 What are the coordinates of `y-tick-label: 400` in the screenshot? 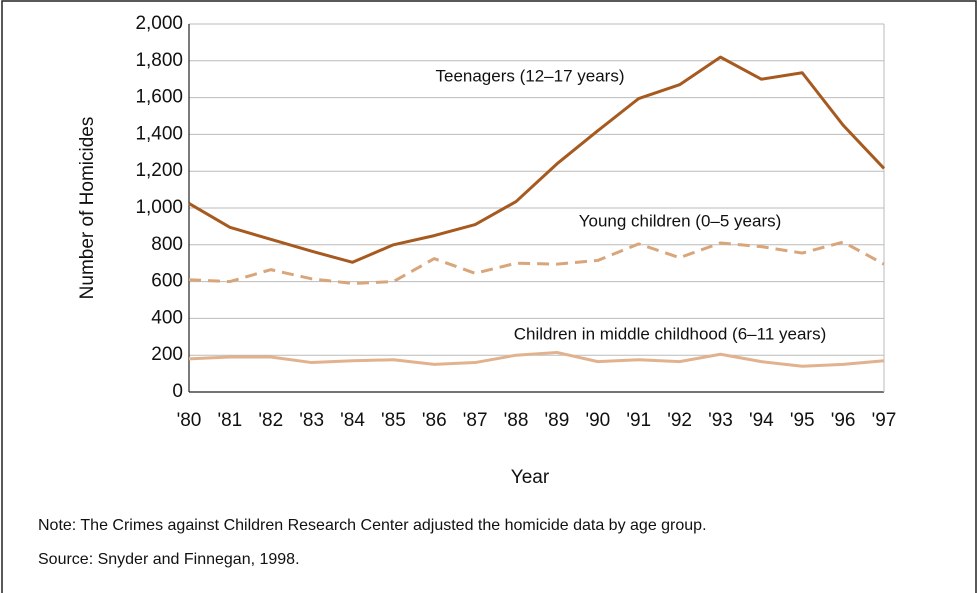 It's located at (167, 317).